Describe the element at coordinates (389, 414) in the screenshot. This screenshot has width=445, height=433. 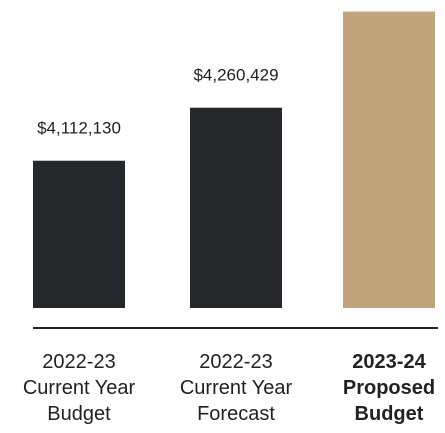
I see `category-label-3-line-3: Budget` at that location.